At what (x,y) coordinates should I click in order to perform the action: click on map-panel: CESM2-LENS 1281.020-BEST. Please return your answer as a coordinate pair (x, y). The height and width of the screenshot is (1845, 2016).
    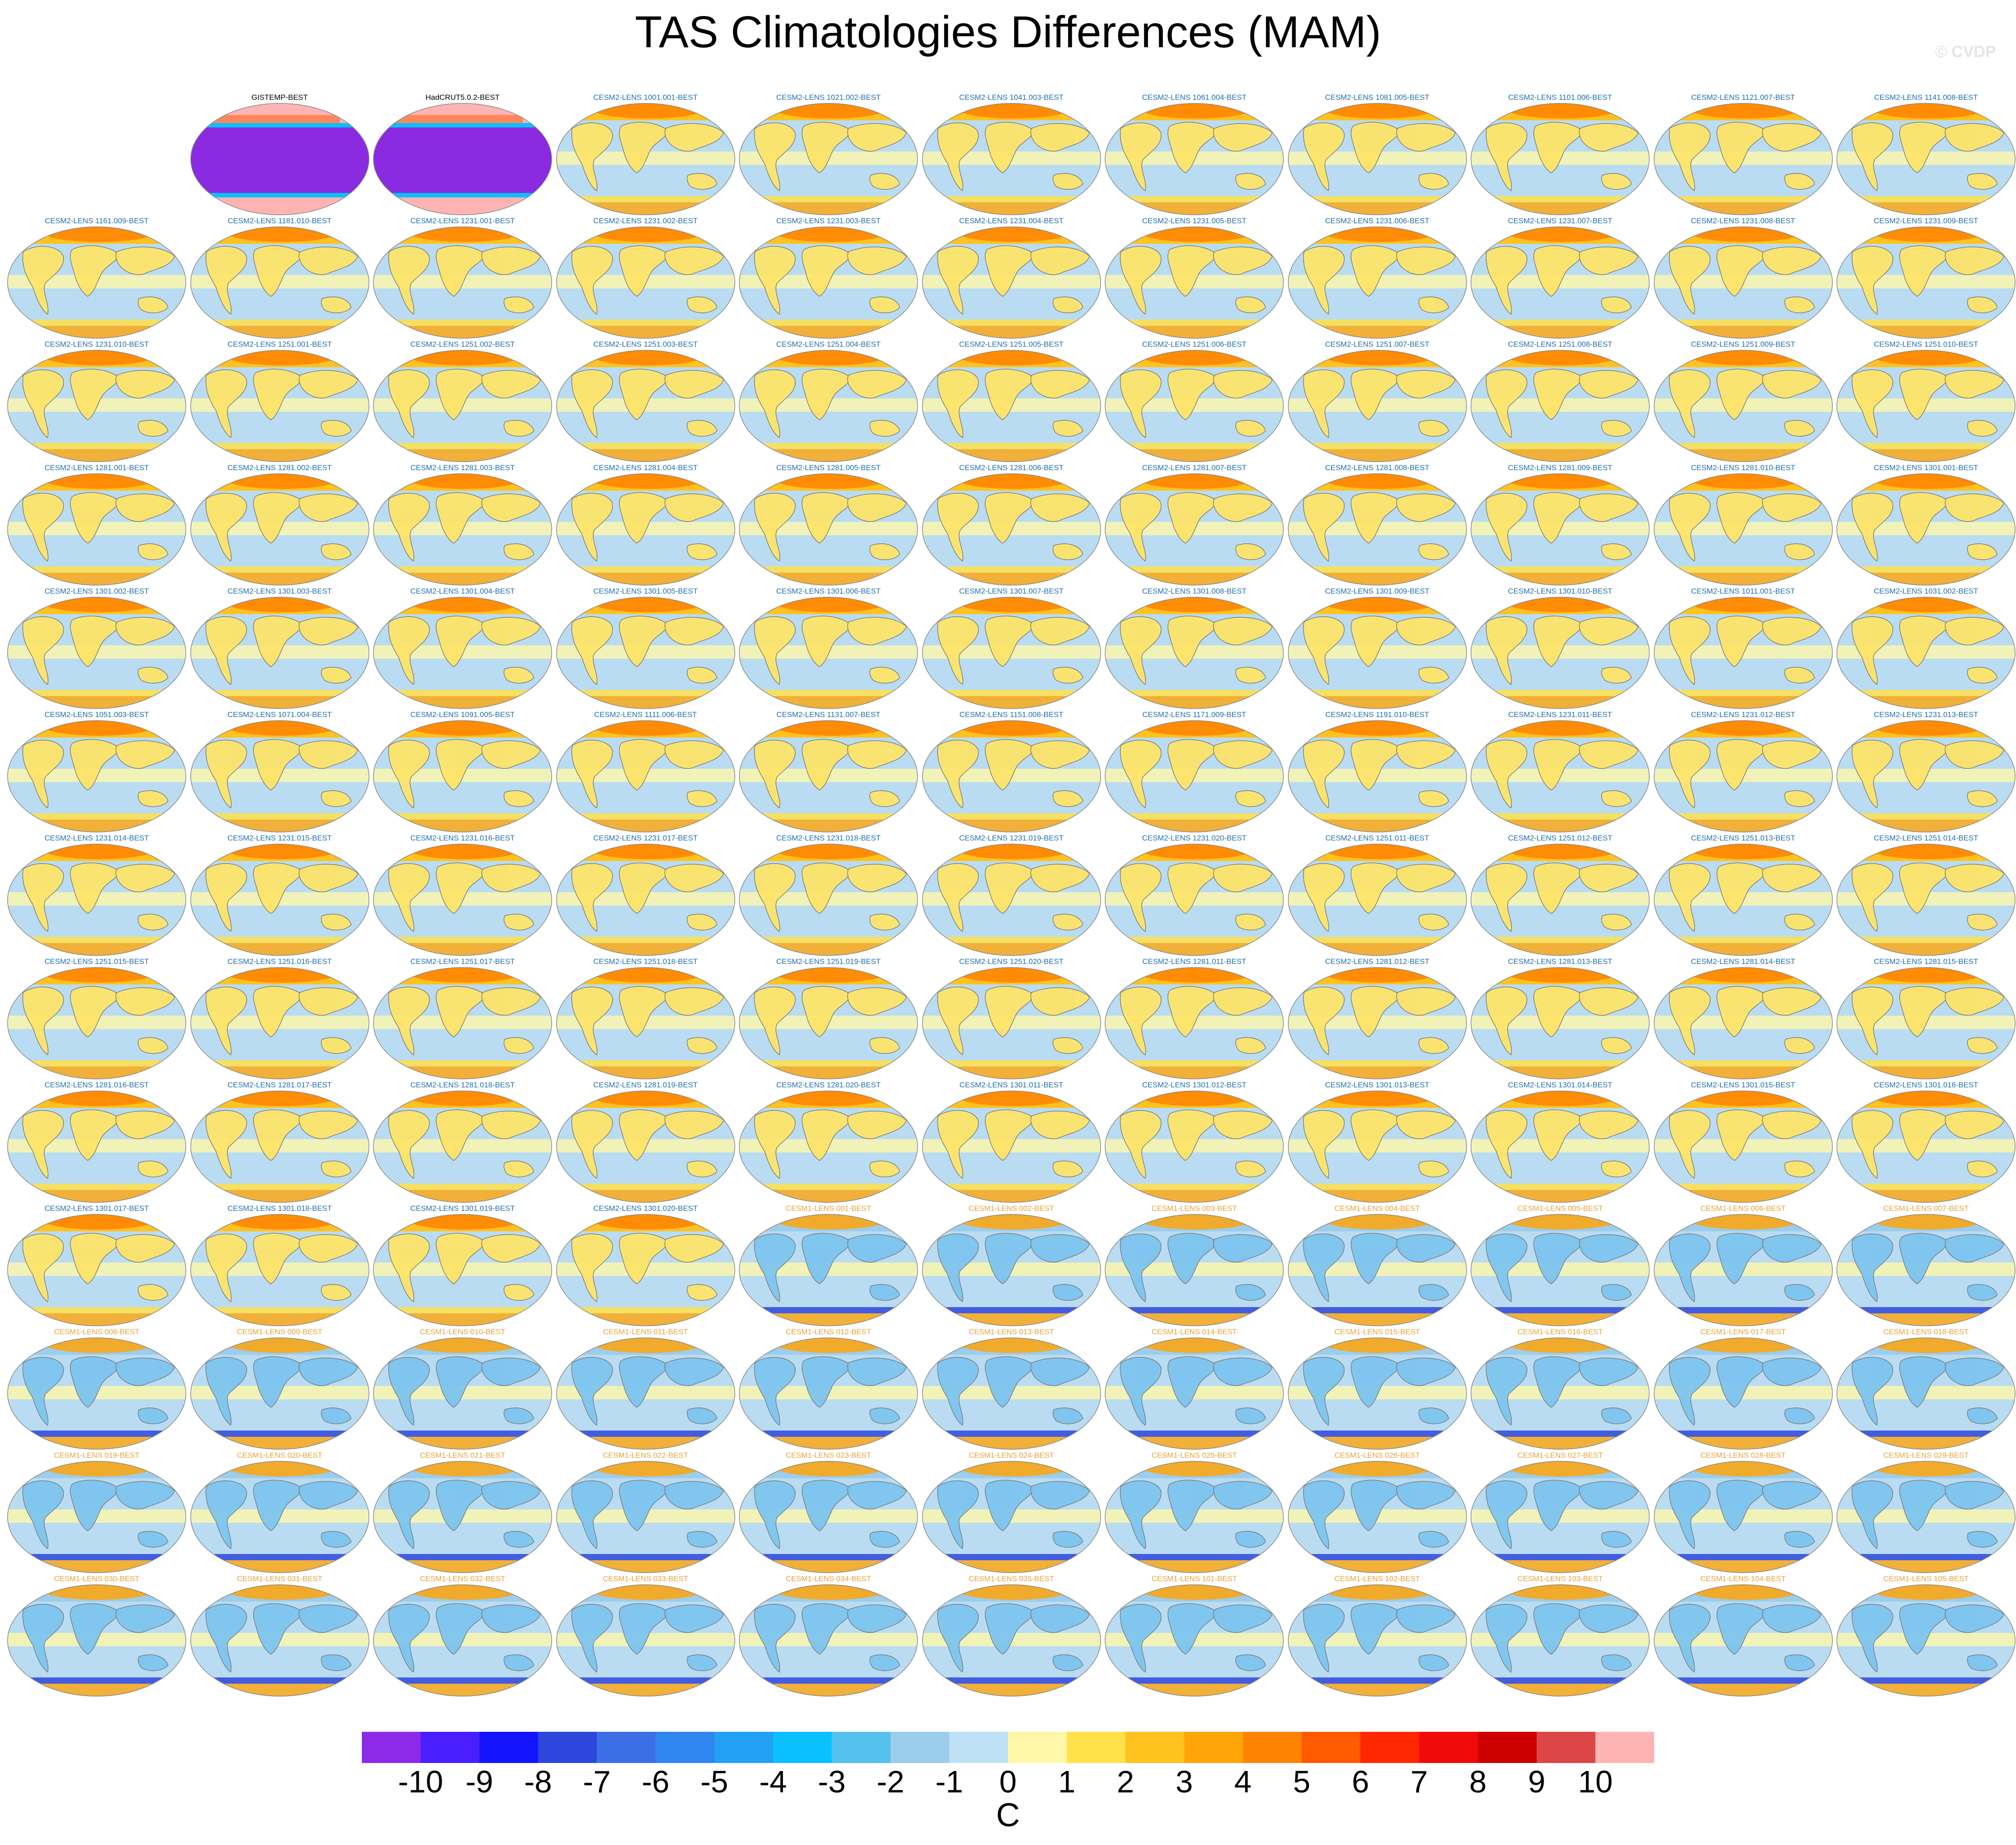
    Looking at the image, I should click on (828, 1142).